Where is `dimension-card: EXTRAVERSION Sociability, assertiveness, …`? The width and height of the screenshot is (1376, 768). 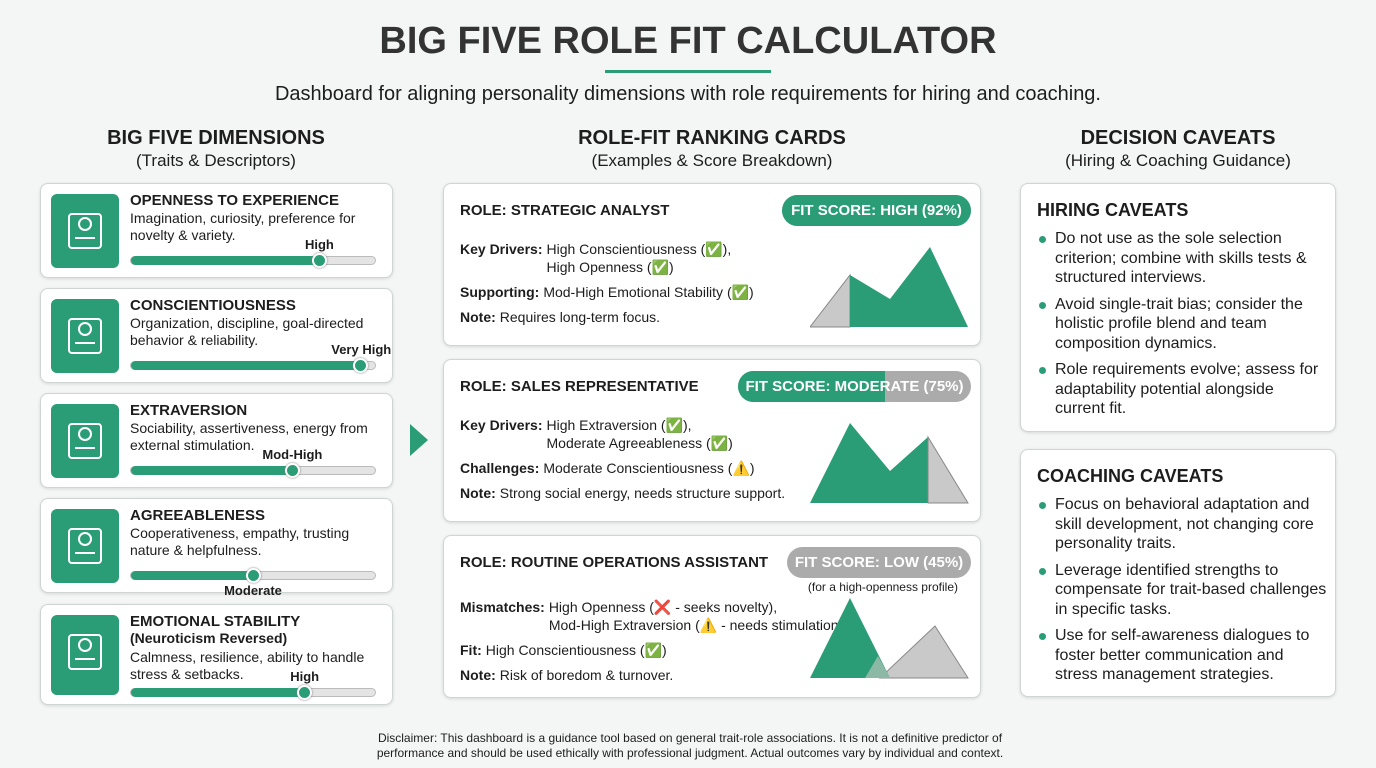
dimension-card: EXTRAVERSION Sociability, assertiveness, … is located at coordinates (216, 440).